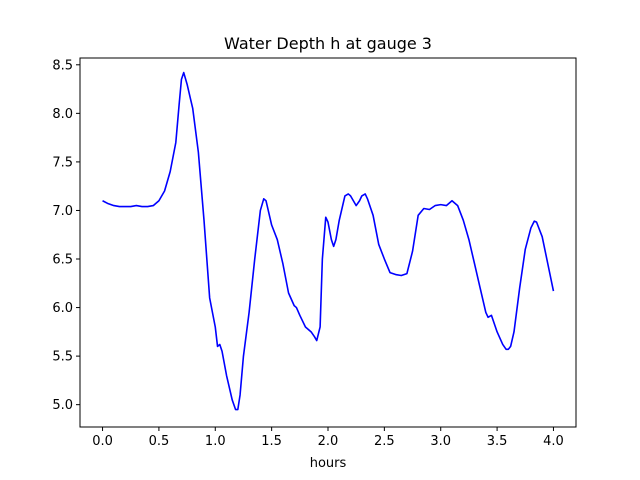 The image size is (640, 480). What do you see at coordinates (328, 441) in the screenshot?
I see `x-tick-label: 2.0` at bounding box center [328, 441].